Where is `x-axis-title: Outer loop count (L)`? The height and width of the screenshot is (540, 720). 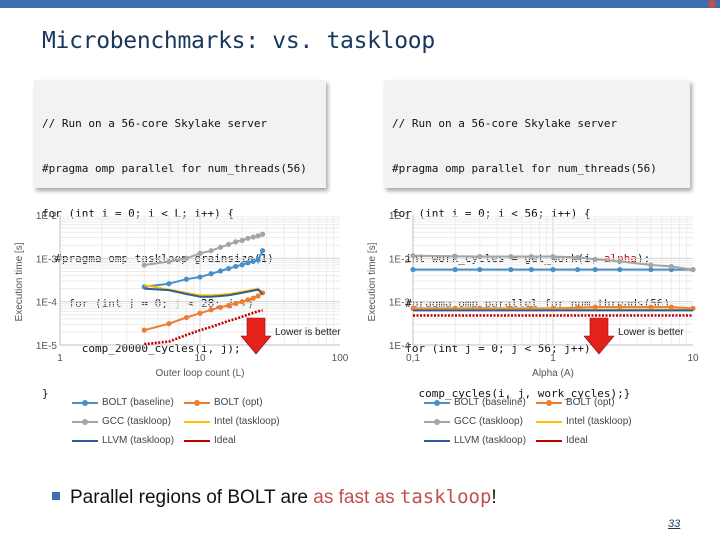 x-axis-title: Outer loop count (L) is located at coordinates (200, 373).